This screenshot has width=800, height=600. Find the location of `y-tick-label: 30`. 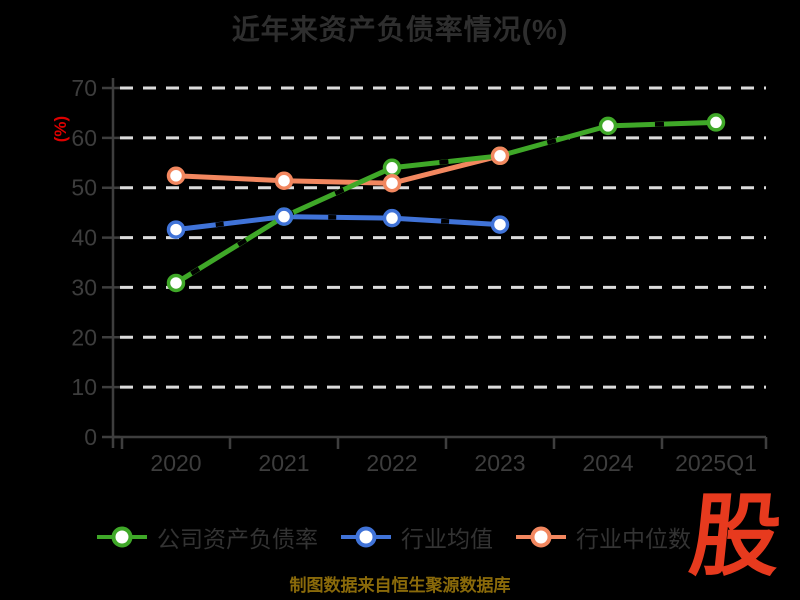

y-tick-label: 30 is located at coordinates (84, 287).